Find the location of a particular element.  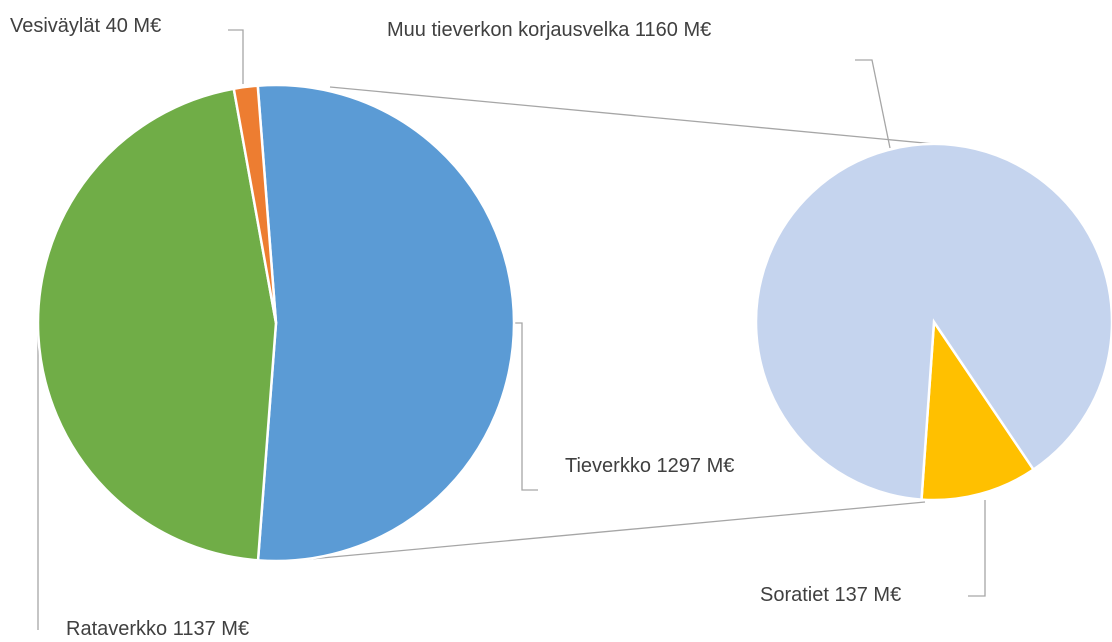

data-label: Vesiväylät 40 M€ is located at coordinates (85, 26).